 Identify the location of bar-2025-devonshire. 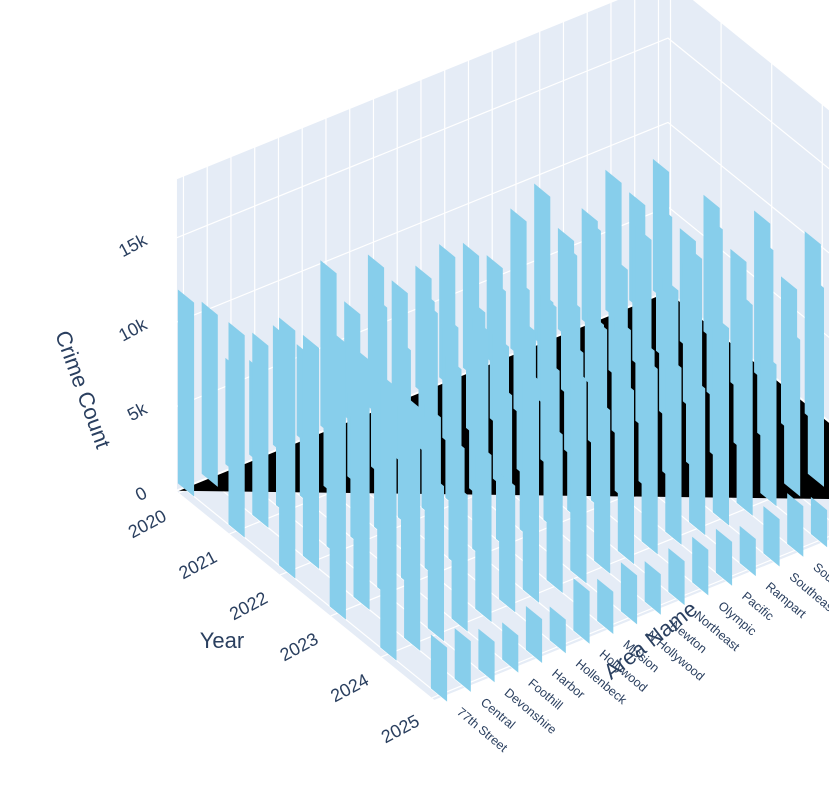
(486, 655).